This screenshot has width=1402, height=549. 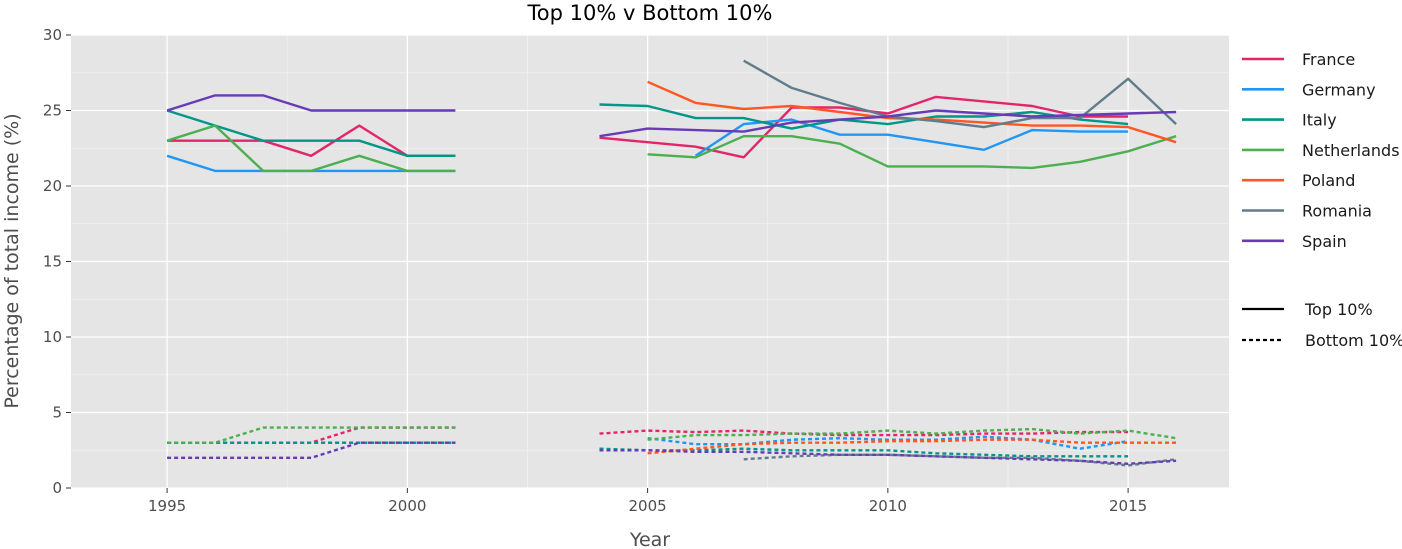 What do you see at coordinates (912, 446) in the screenshot?
I see `series-line-poland-bottom10` at bounding box center [912, 446].